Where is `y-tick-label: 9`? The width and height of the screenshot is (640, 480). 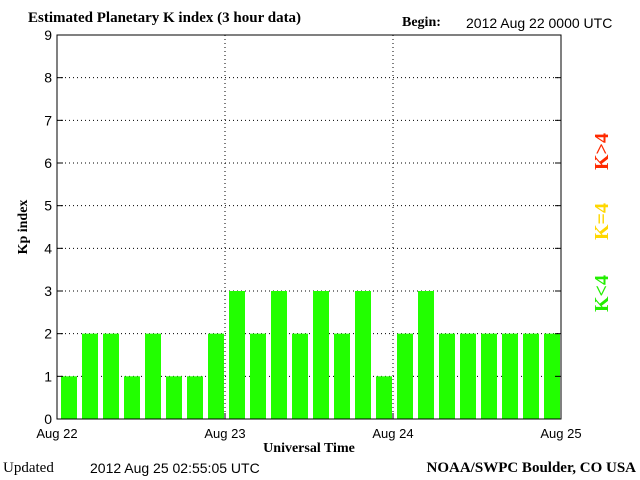 y-tick-label: 9 is located at coordinates (48, 35).